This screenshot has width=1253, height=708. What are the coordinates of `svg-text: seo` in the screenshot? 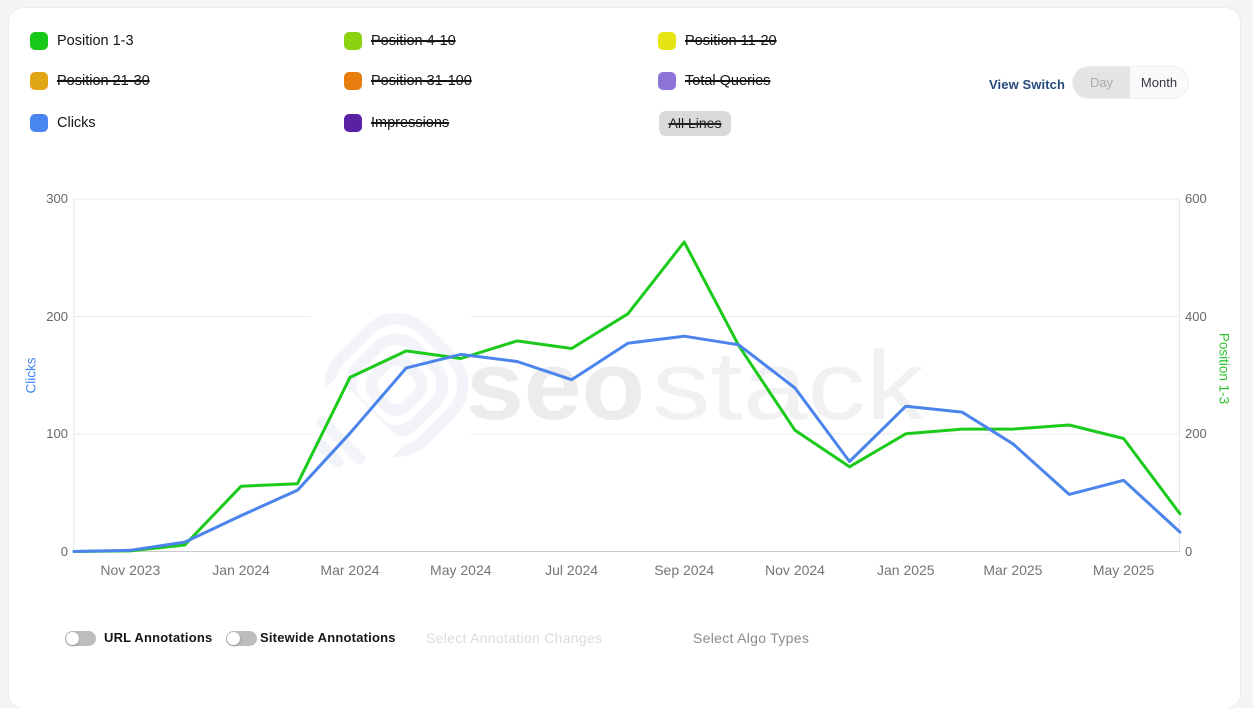 It's located at (555, 385).